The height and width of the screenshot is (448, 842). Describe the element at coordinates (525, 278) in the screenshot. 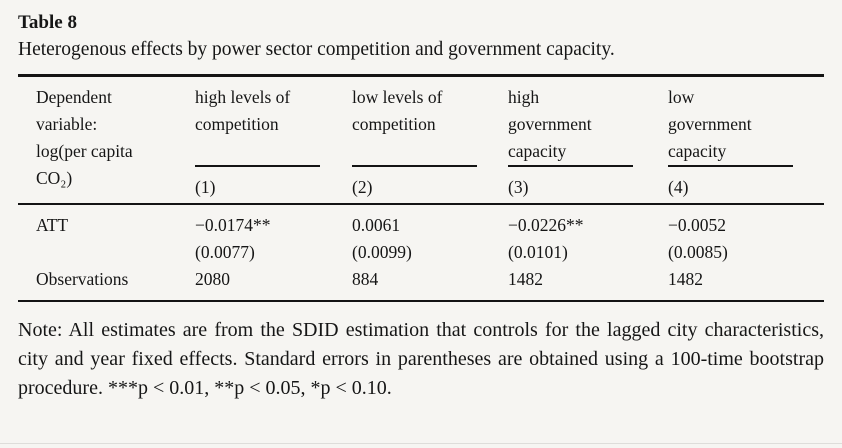

I see `cell-obs-3: 1482` at that location.